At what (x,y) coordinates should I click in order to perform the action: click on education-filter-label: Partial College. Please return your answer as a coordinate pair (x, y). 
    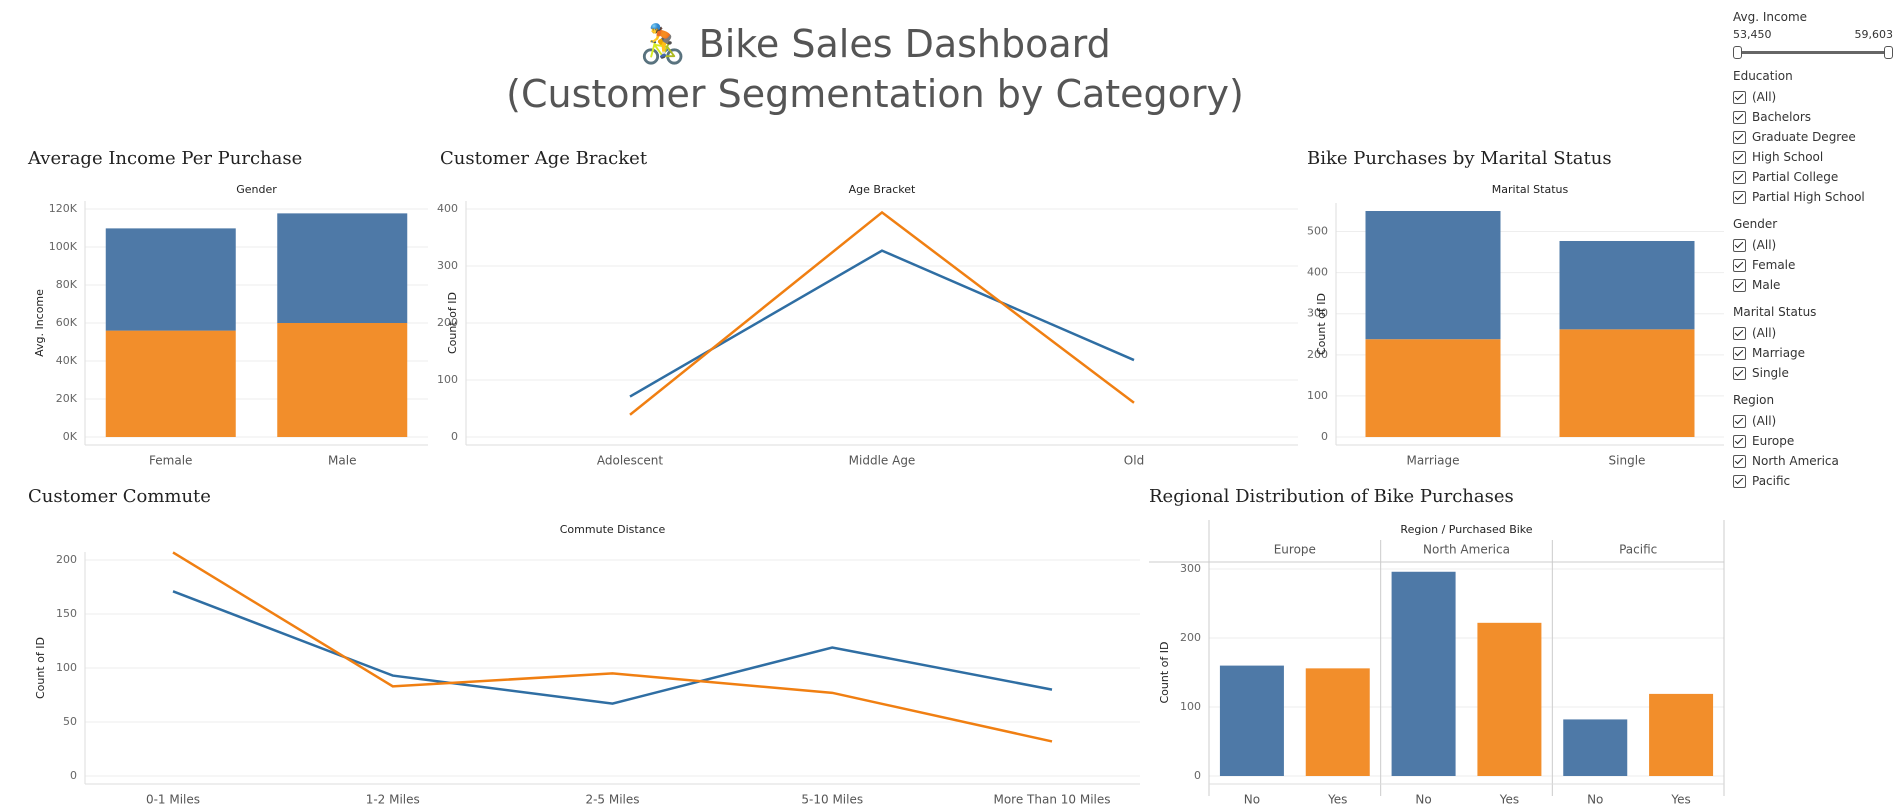
    Looking at the image, I should click on (1795, 177).